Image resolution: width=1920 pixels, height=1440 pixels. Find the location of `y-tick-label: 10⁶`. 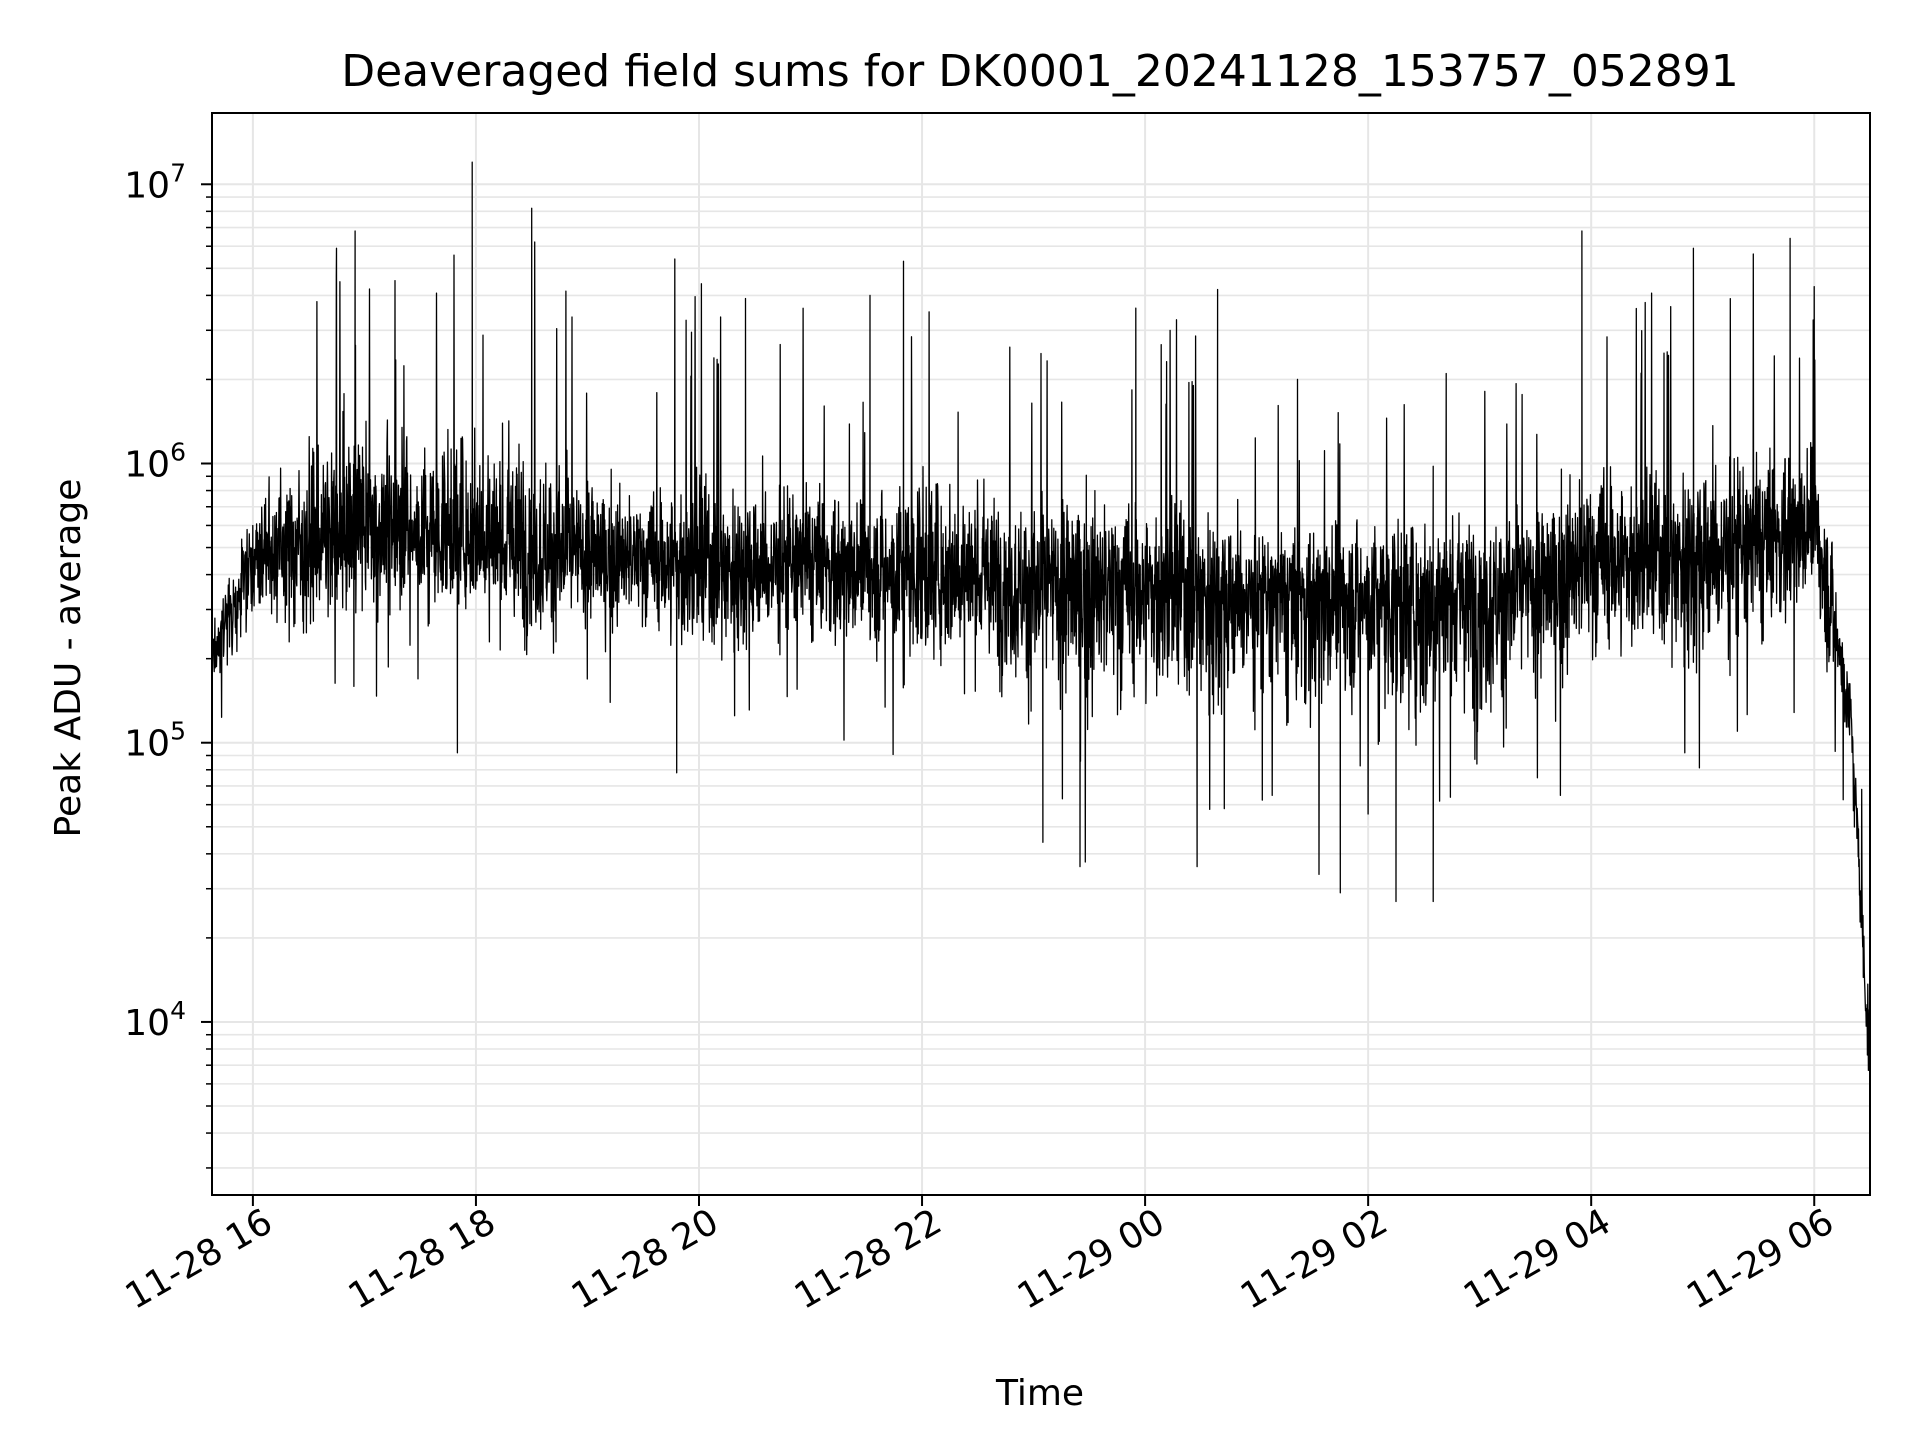

y-tick-label: 10⁶ is located at coordinates (155, 461).